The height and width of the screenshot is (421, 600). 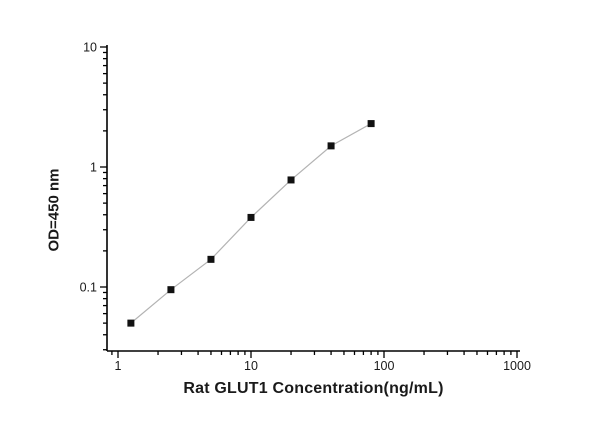 I want to click on x-tick-label: 100, so click(x=384, y=366).